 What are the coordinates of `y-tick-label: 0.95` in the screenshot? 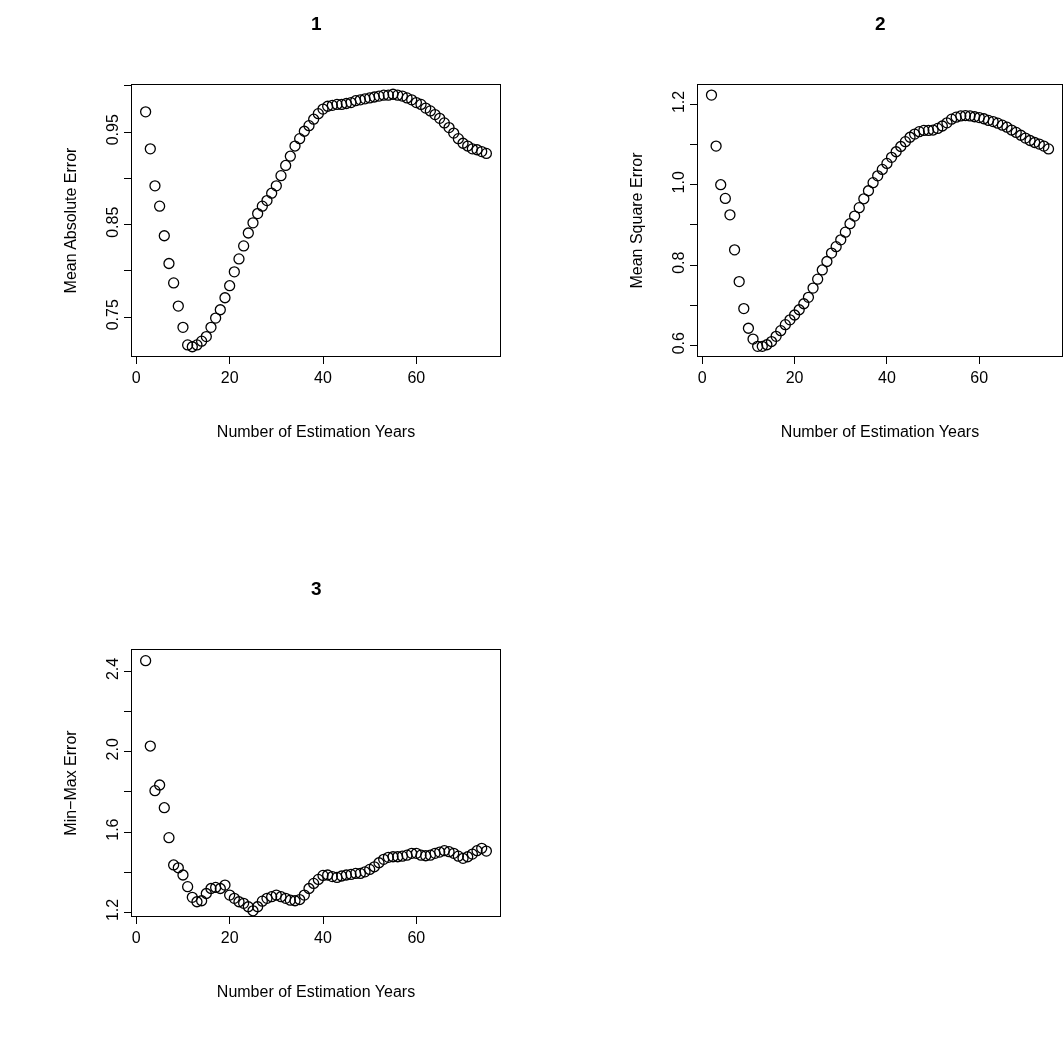 It's located at (112, 130).